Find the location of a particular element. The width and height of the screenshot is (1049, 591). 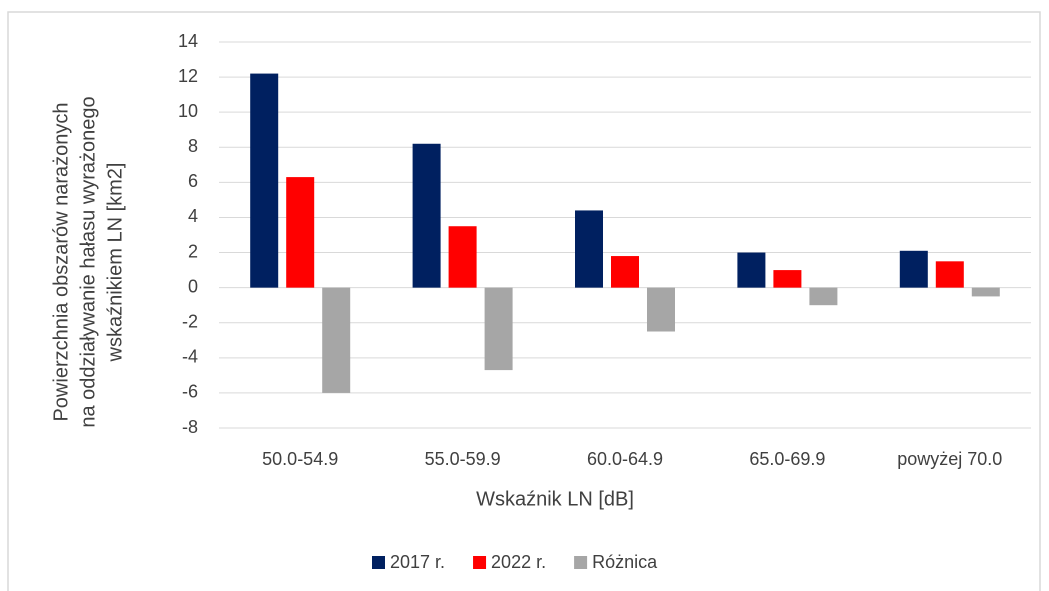

y-tick-label: 6 is located at coordinates (193, 181).